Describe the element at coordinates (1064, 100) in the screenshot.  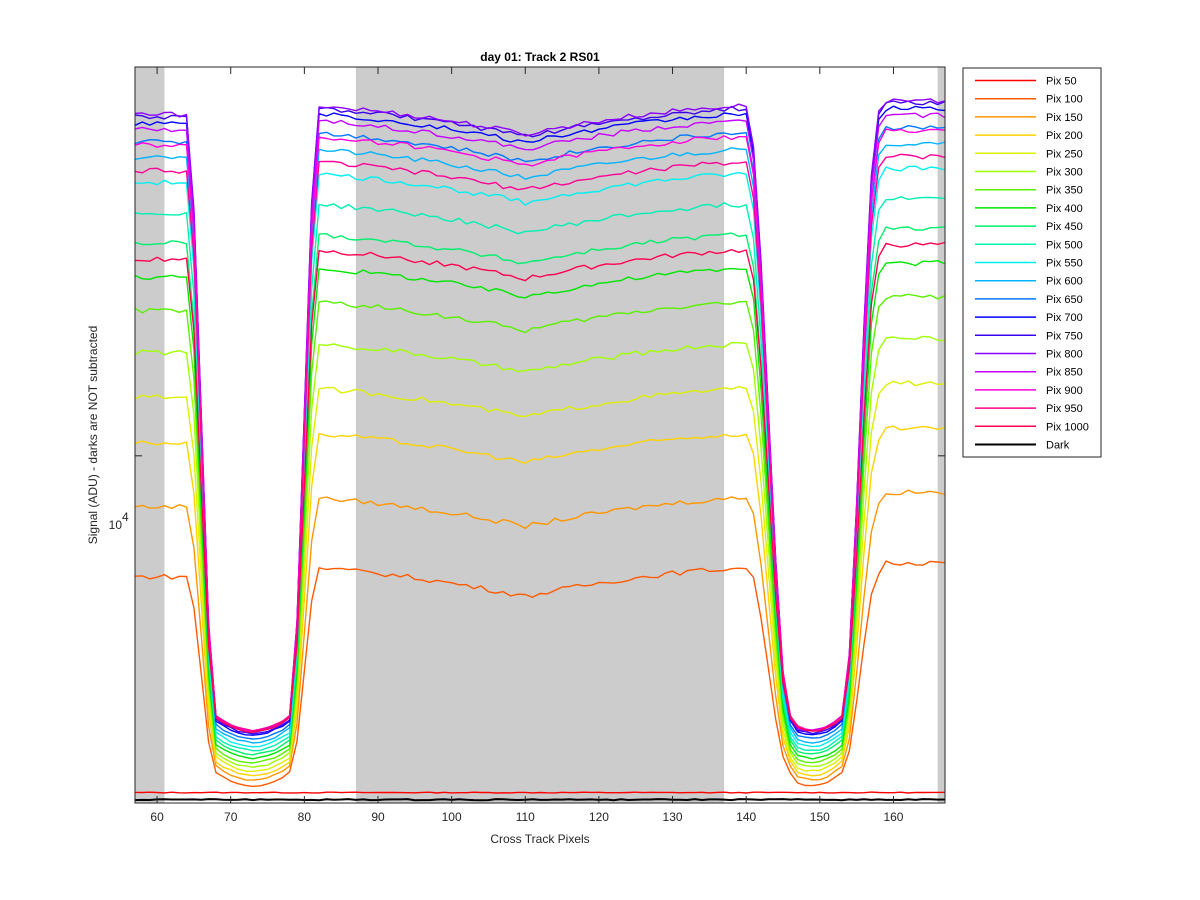
I see `legend-label: Pix 100` at that location.